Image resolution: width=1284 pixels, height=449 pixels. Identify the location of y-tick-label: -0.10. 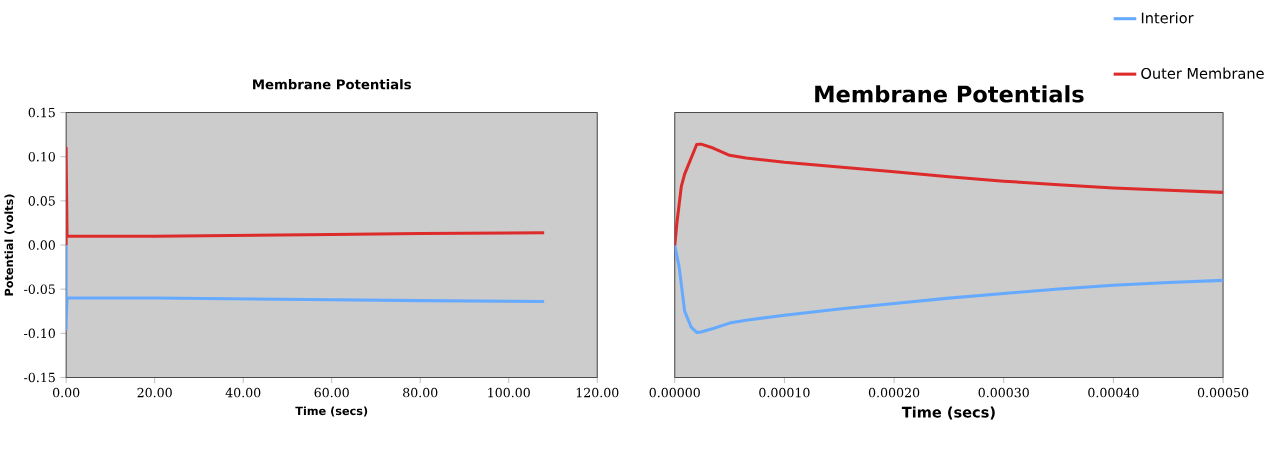
(39, 333).